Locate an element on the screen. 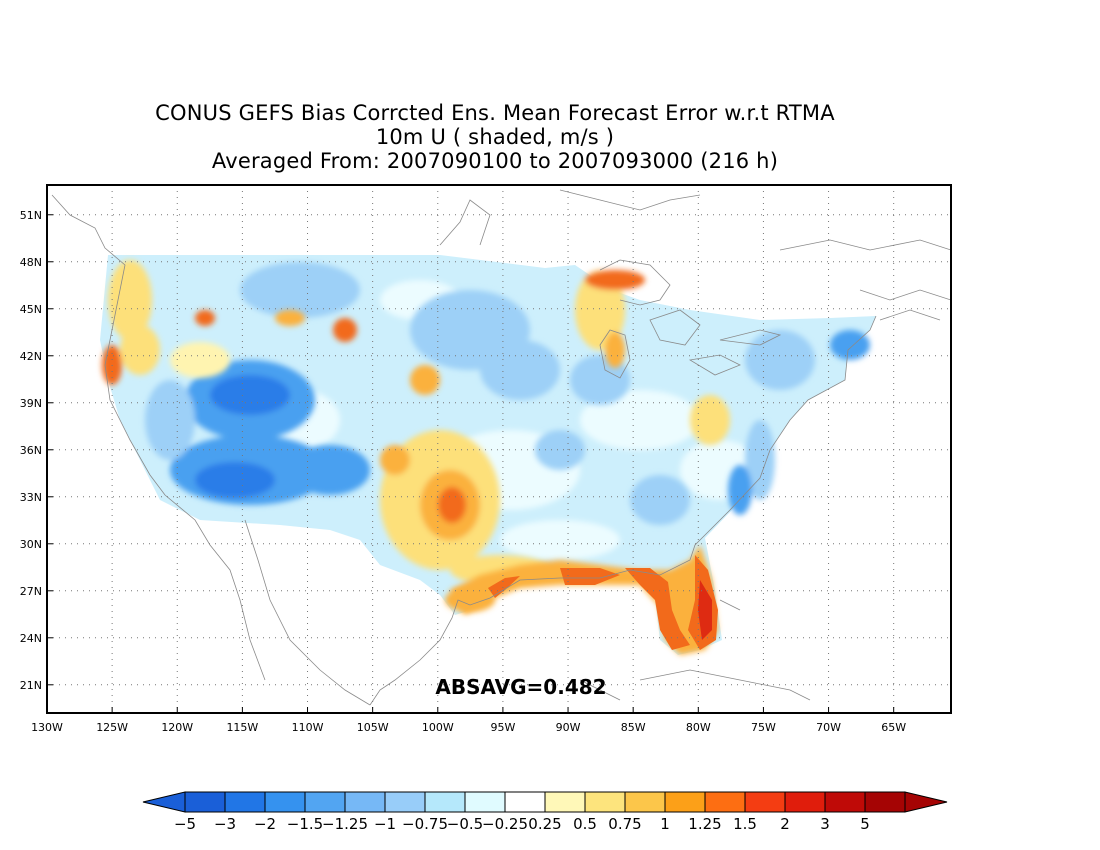 This screenshot has width=1100, height=850. colorbar-max-arrow is located at coordinates (926, 802).